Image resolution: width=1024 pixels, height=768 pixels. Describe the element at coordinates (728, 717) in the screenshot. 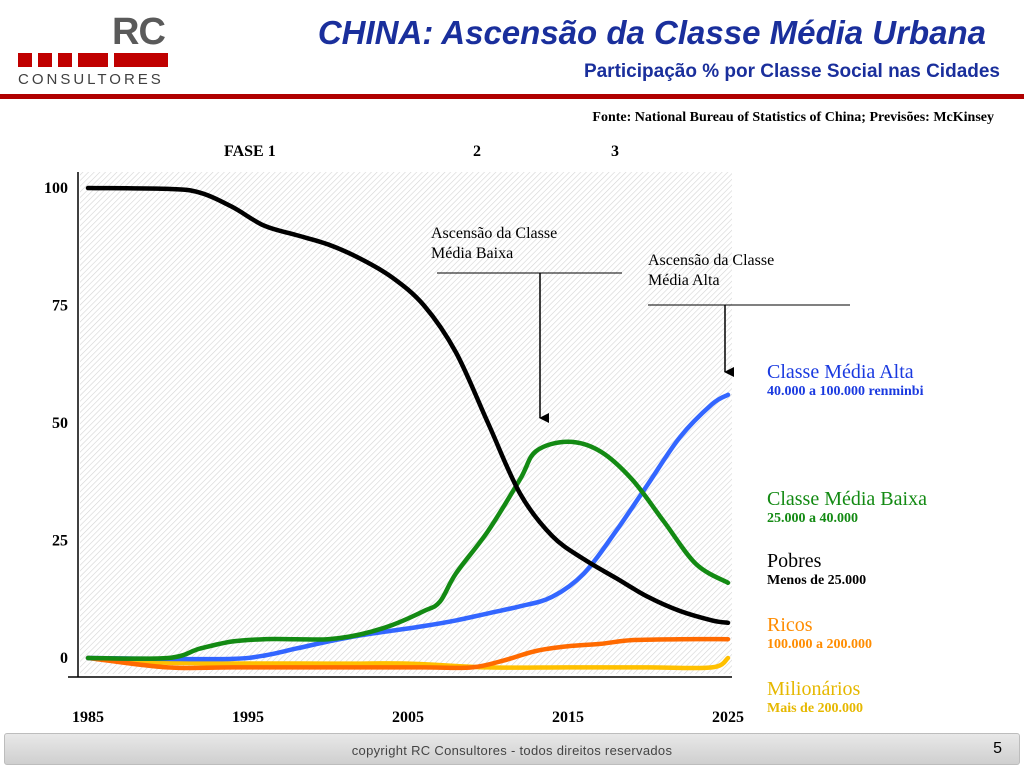

I see `x-tick-label-2025: 2025` at that location.